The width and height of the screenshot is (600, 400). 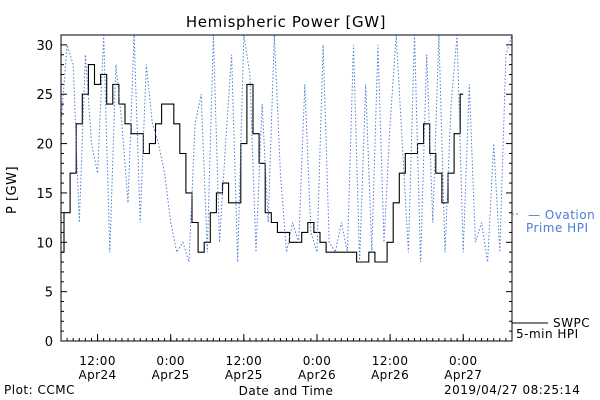 I want to click on chart-title: Hemispheric Power [GW], so click(x=286, y=22).